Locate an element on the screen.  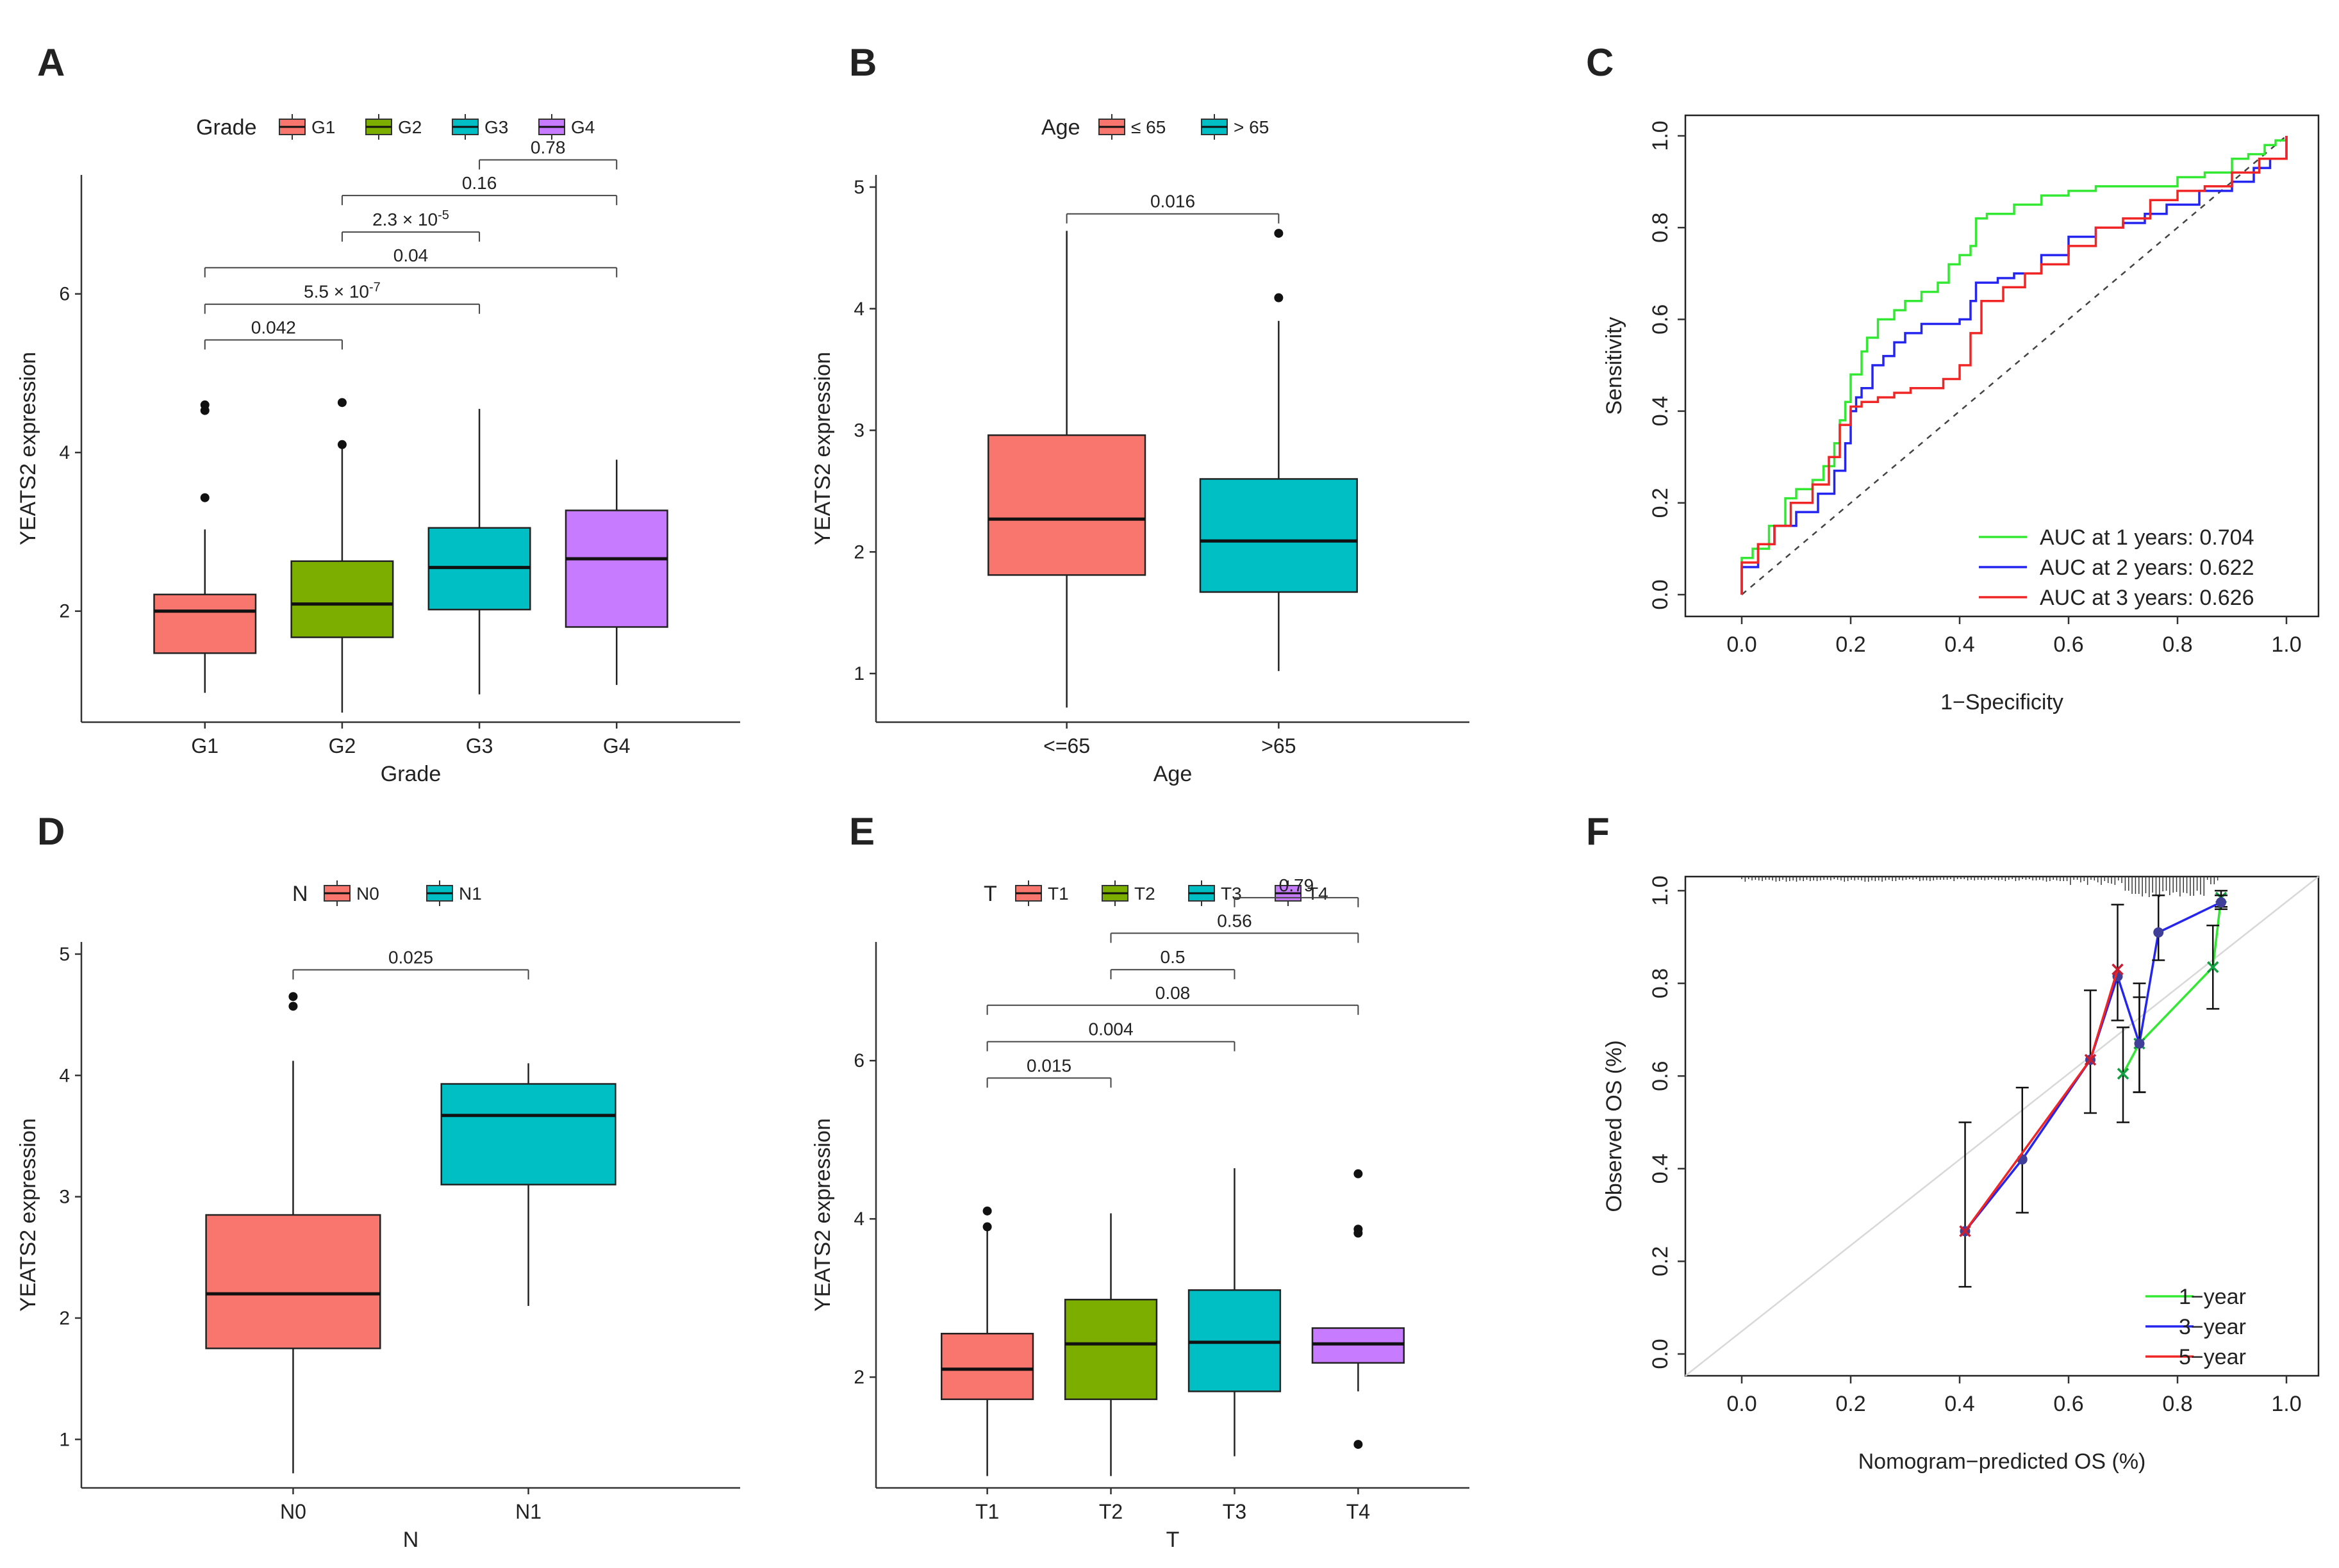
panel-letter: D is located at coordinates (51, 831).